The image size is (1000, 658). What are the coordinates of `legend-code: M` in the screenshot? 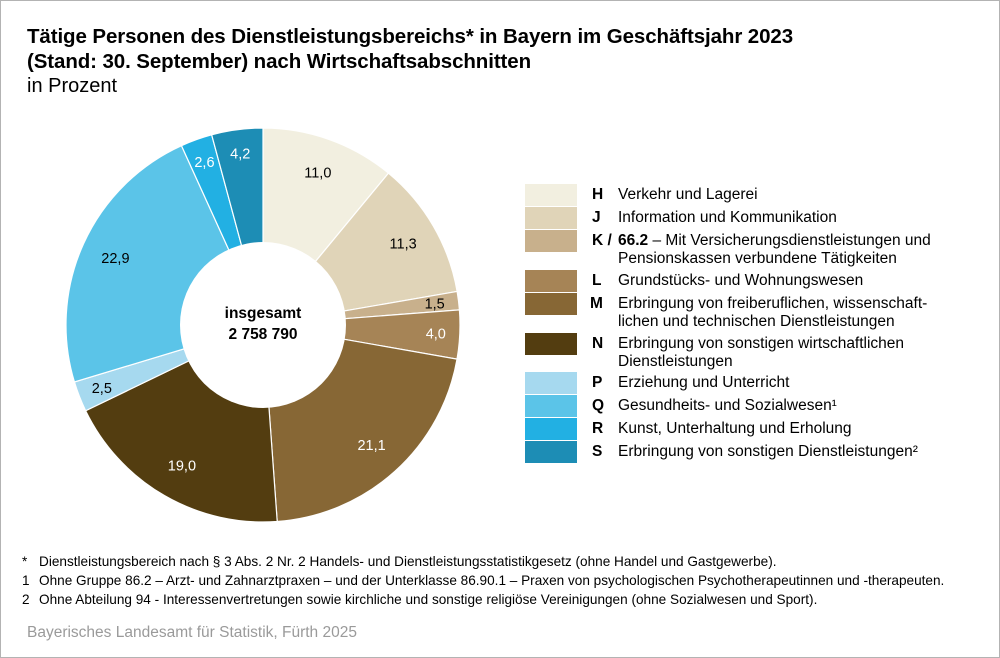 It's located at (596, 303).